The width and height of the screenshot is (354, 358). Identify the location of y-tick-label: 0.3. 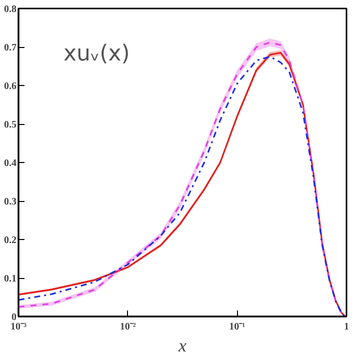
(10, 202).